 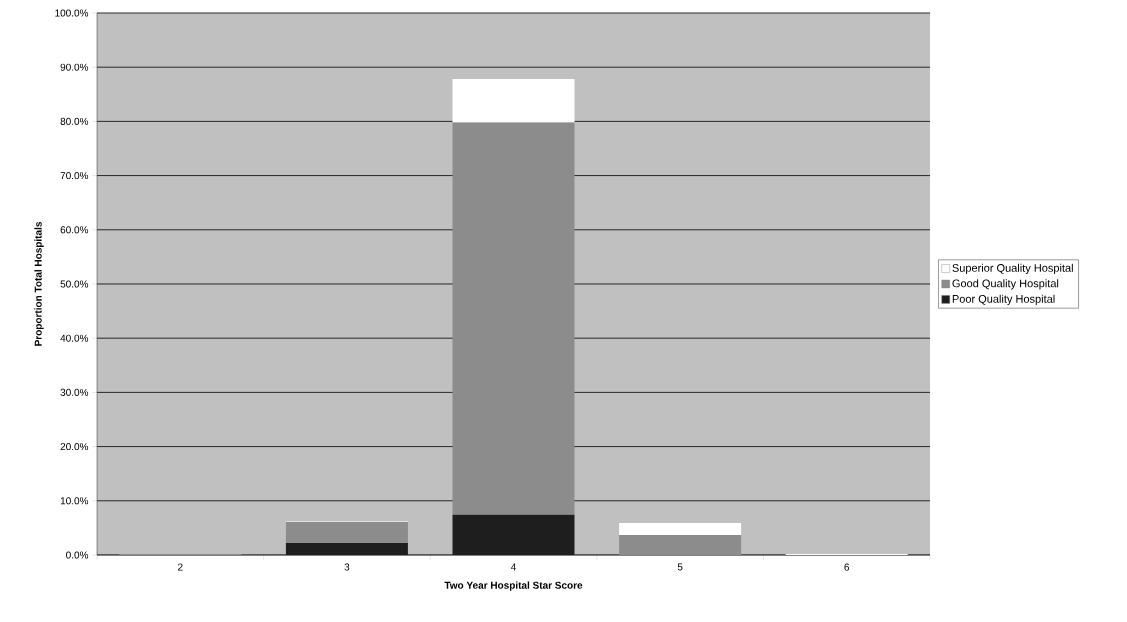 What do you see at coordinates (74, 284) in the screenshot?
I see `y-tick-label: 50.0%` at bounding box center [74, 284].